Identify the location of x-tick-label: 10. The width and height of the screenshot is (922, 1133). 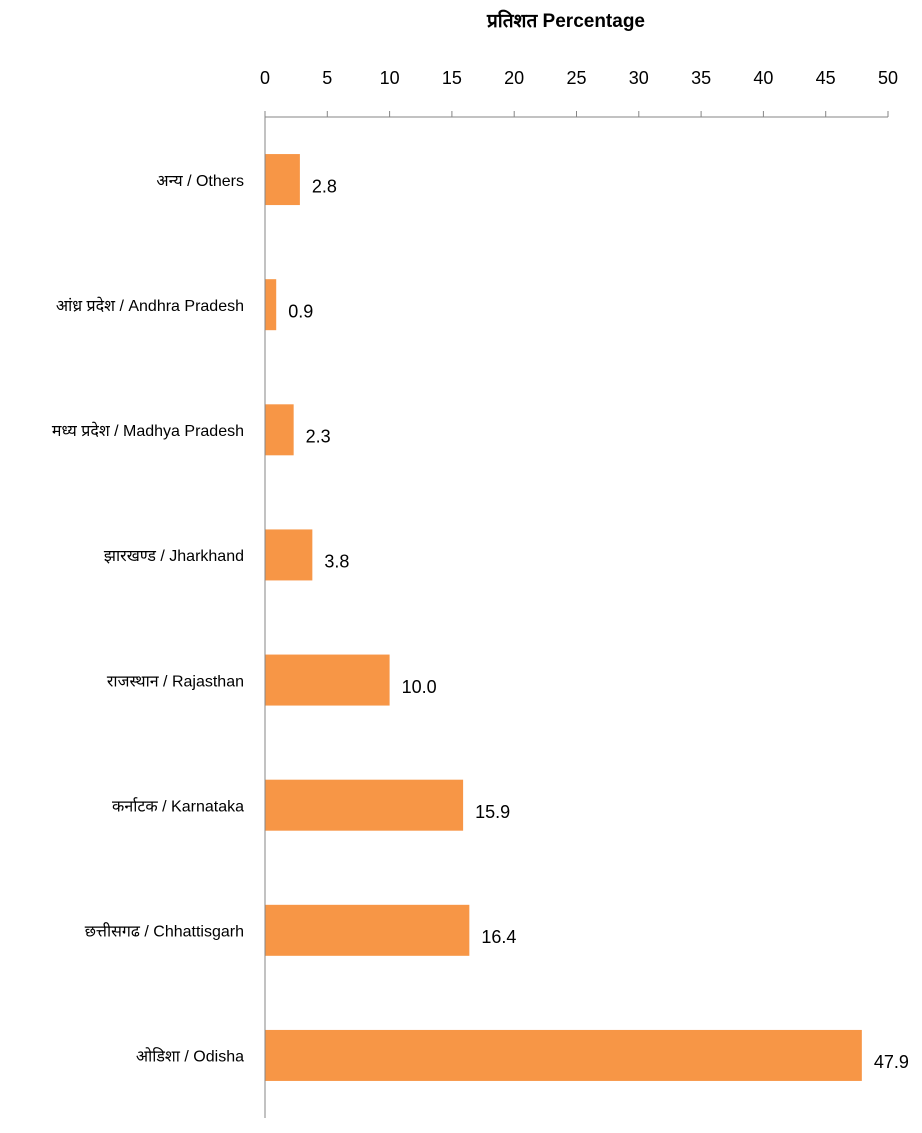
(390, 78).